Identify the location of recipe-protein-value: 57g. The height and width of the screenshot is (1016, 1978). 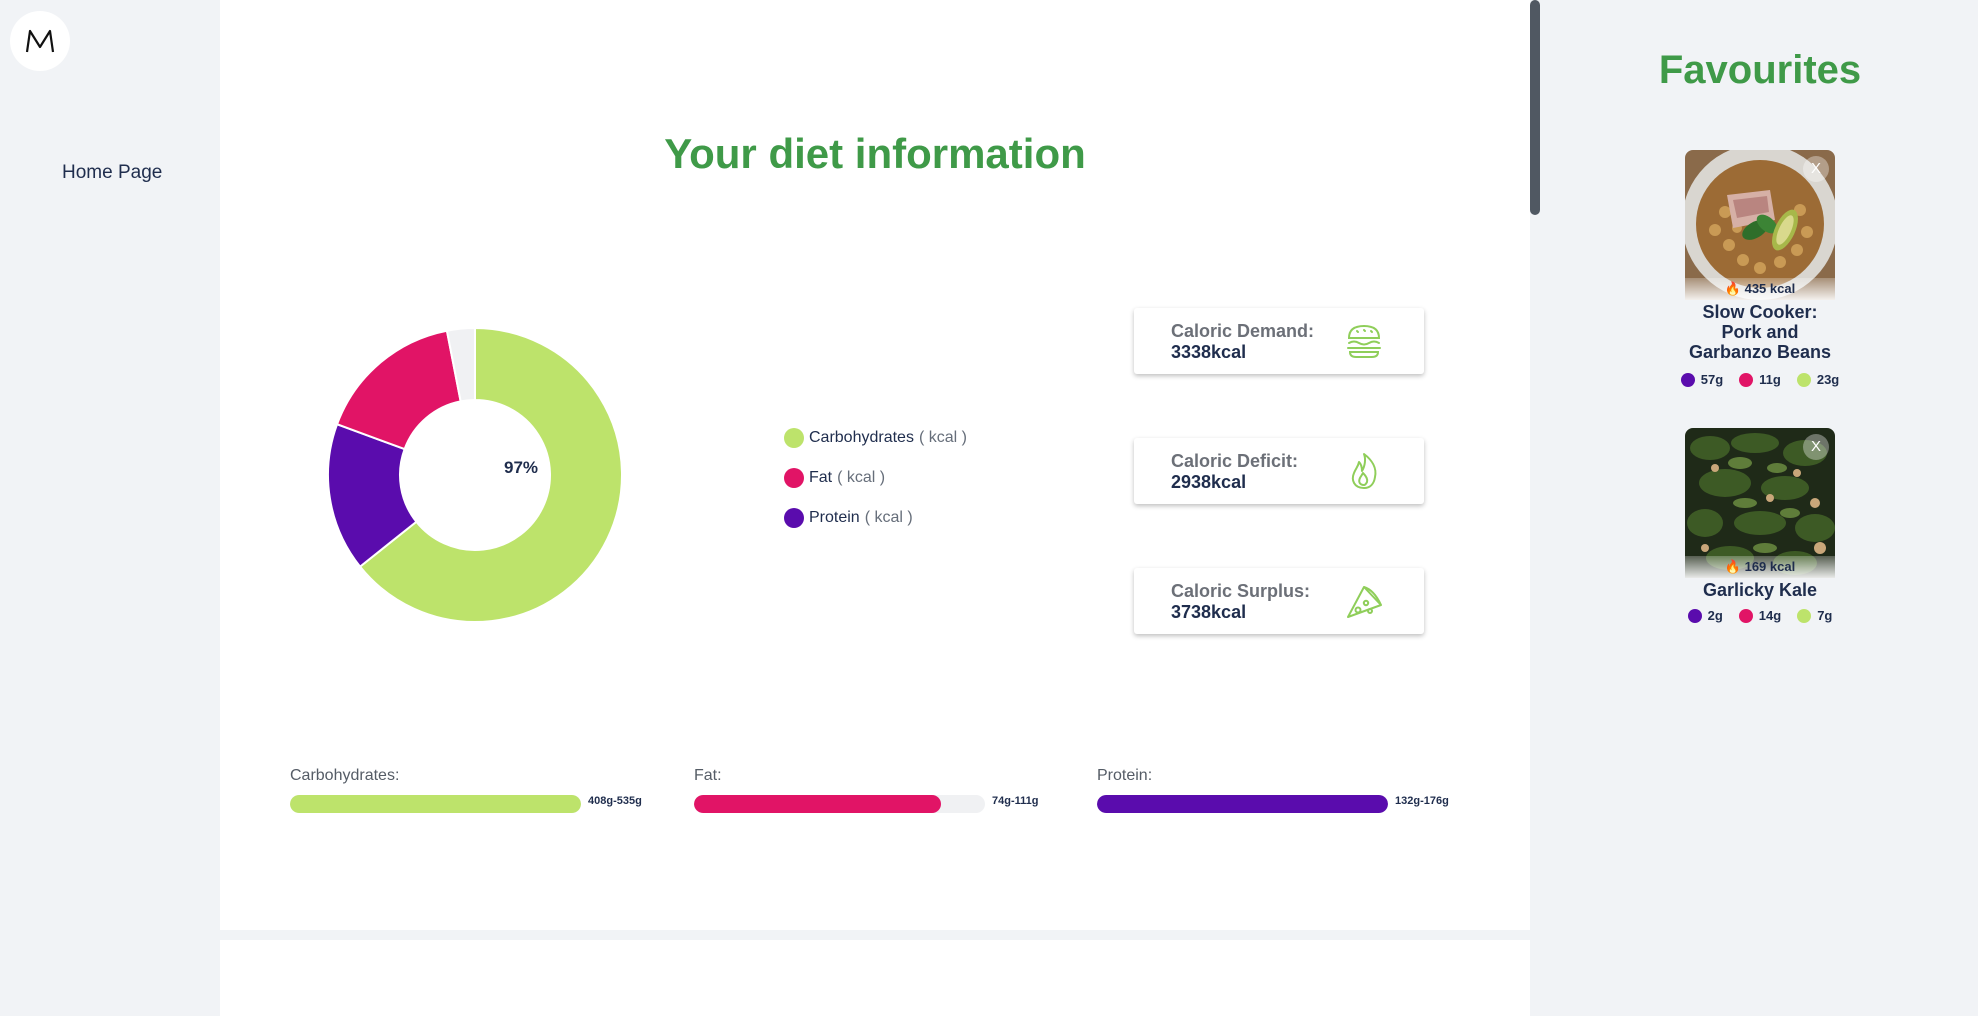
(1712, 379).